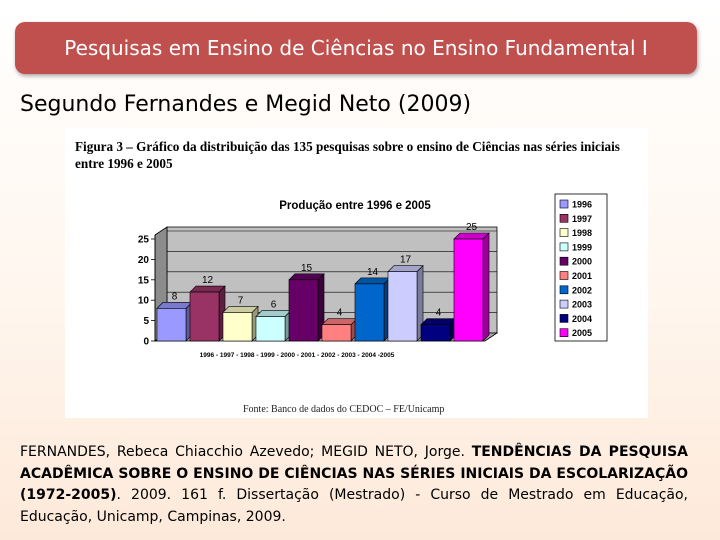  What do you see at coordinates (582, 233) in the screenshot?
I see `legend-entry: 1998` at bounding box center [582, 233].